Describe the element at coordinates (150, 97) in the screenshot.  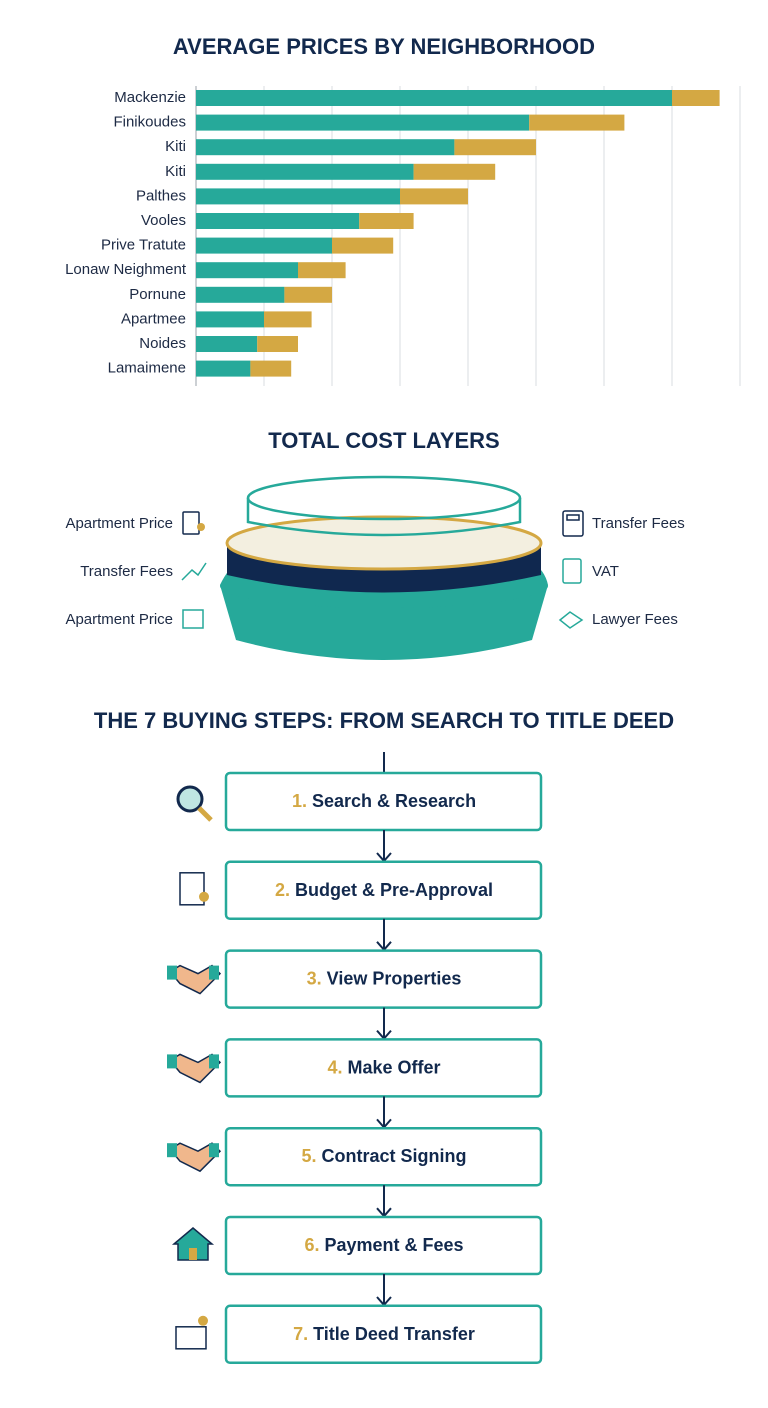
I see `y-tick-label: Mackenzie` at that location.